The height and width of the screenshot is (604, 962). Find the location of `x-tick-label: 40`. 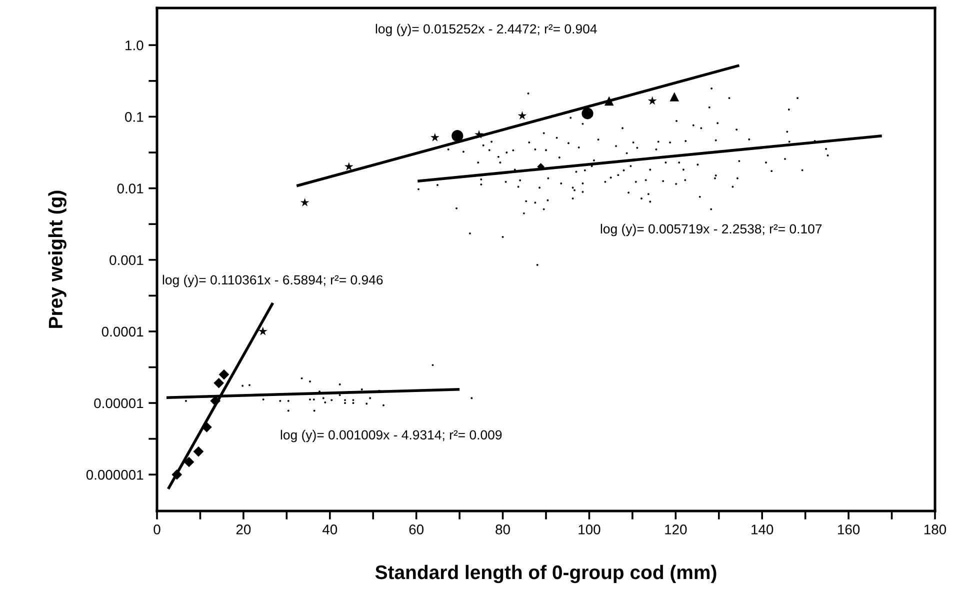

x-tick-label: 40 is located at coordinates (330, 529).